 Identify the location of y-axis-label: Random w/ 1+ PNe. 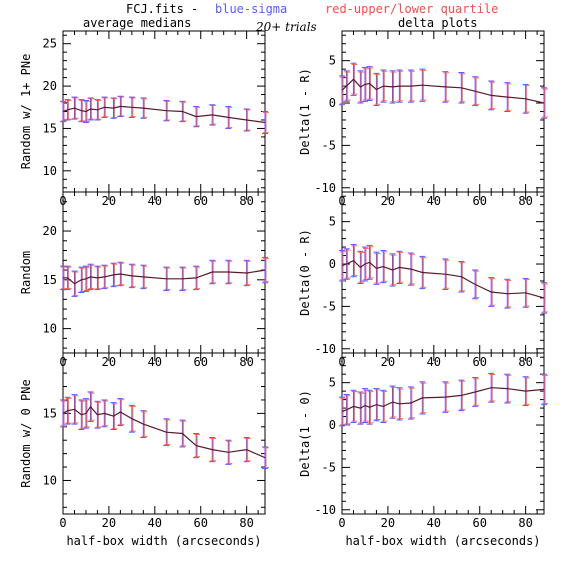
(26, 112).